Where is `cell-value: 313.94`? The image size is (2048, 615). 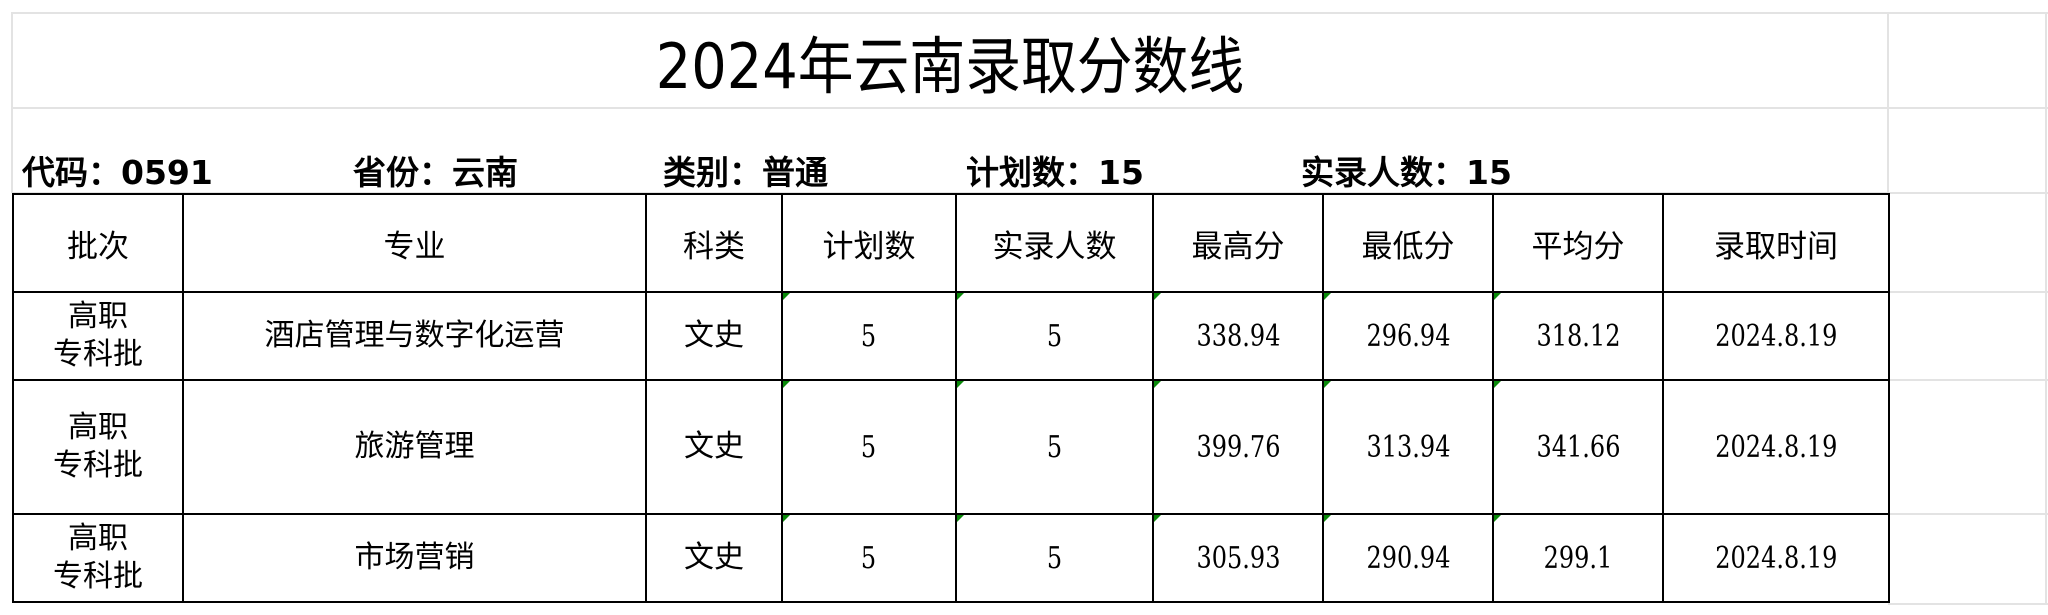
cell-value: 313.94 is located at coordinates (1407, 447).